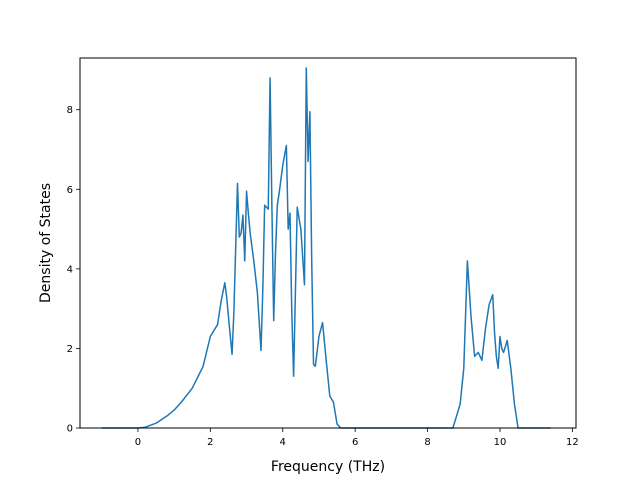 The image size is (640, 480). I want to click on x-axis: 0 2 4 6 8 10 12, so click(357, 438).